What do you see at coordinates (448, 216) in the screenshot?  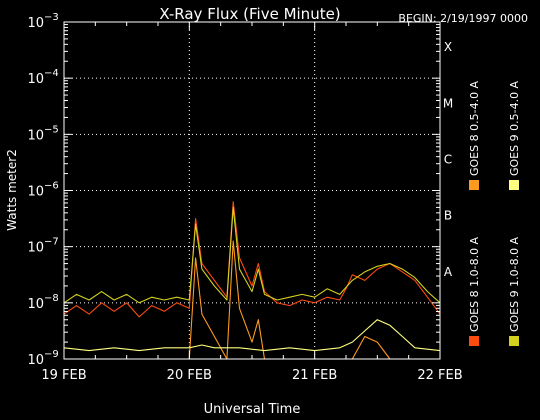 I see `flare-class-label: B` at bounding box center [448, 216].